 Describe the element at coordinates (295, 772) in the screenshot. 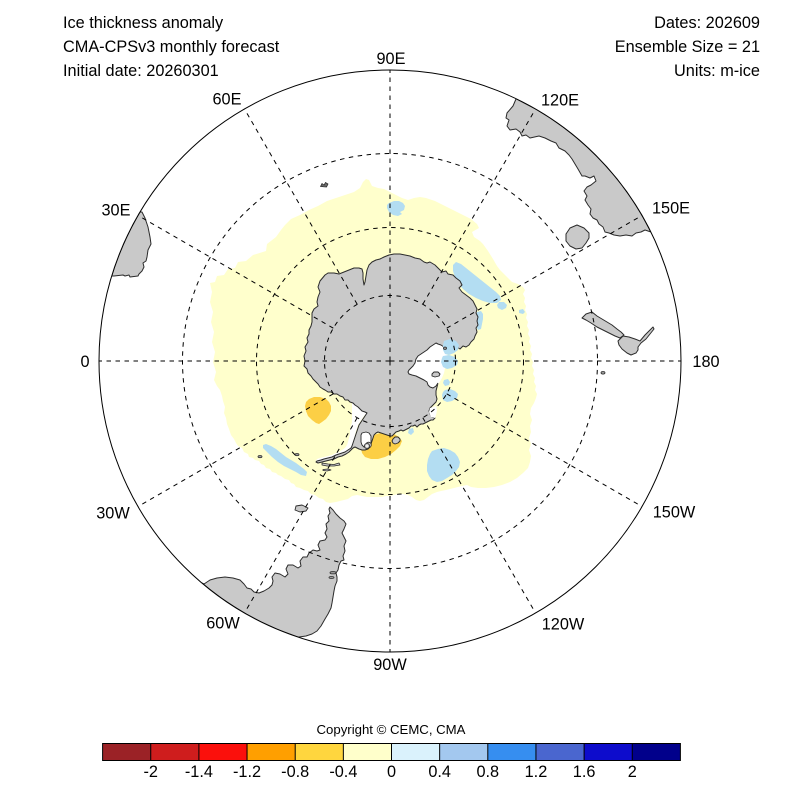

I see `svg-text: -0.8` at that location.